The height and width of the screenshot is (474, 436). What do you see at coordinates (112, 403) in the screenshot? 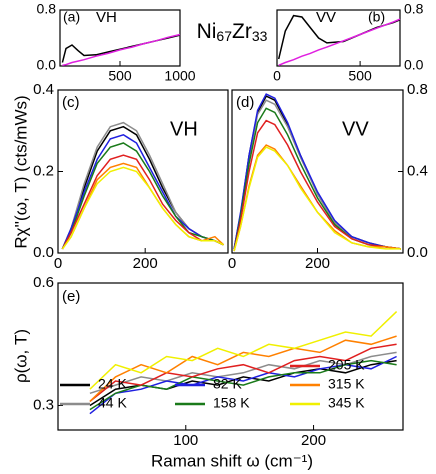
I see `legend-label: 44 K` at bounding box center [112, 403].